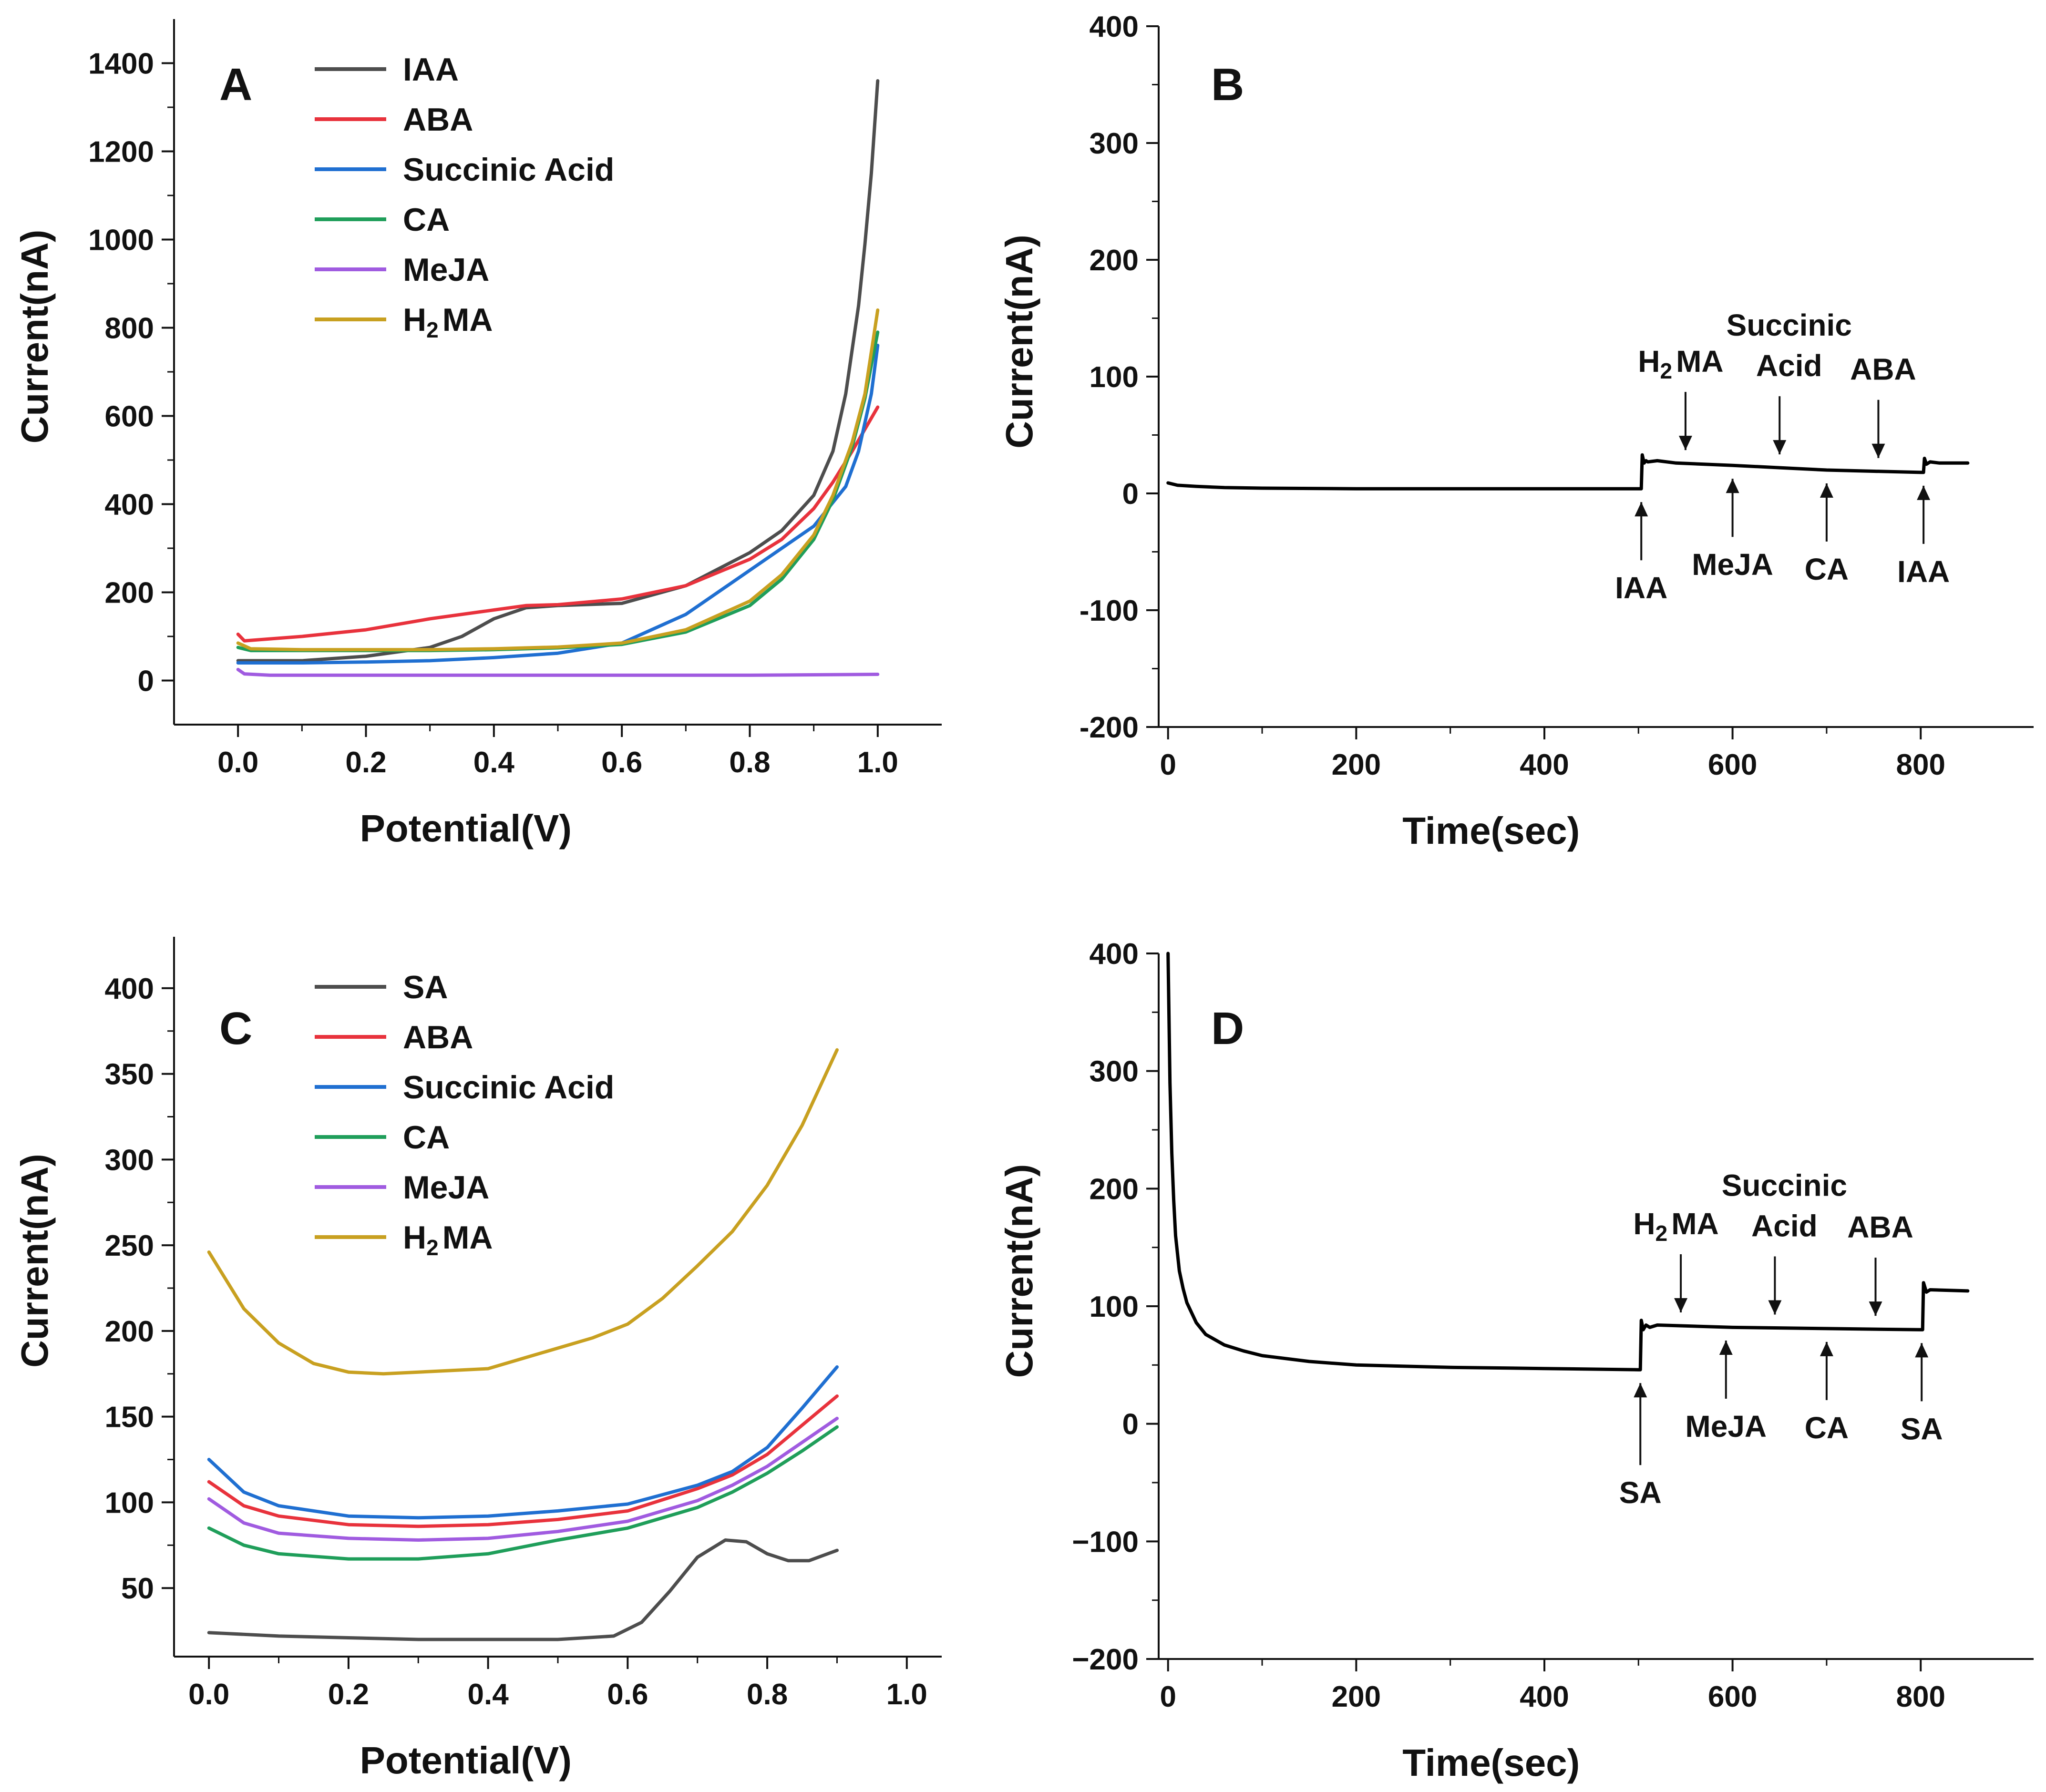 This screenshot has width=2046, height=1792. What do you see at coordinates (129, 328) in the screenshot?
I see `y-tick-label: 800` at bounding box center [129, 328].